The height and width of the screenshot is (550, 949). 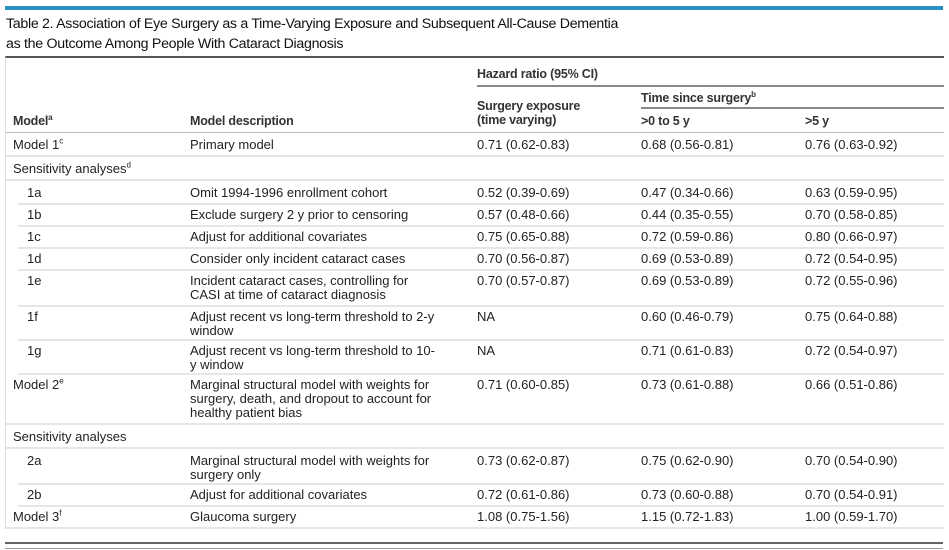 I want to click on late-cell: 0.75 (0.64-0.88), so click(x=851, y=316).